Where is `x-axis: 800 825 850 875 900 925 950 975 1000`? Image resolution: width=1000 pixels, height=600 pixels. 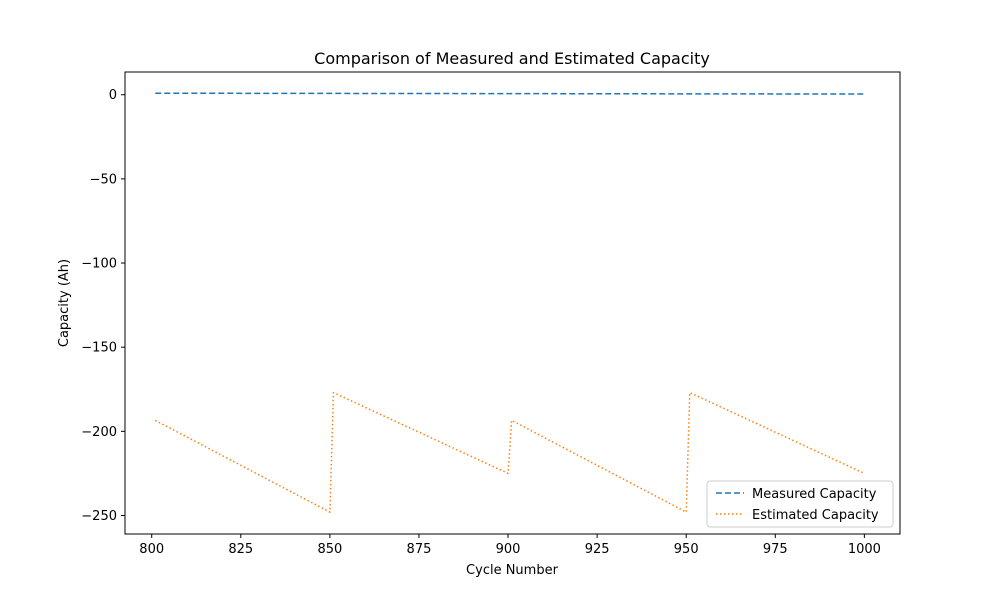
x-axis: 800 825 850 875 900 925 950 975 1000 is located at coordinates (510, 545).